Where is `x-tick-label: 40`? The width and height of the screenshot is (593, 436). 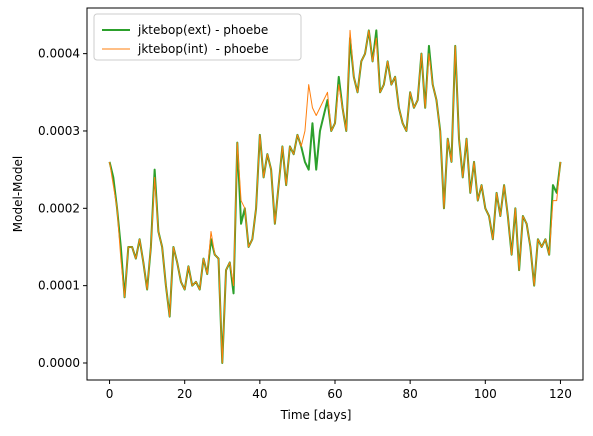
x-tick-label: 40 is located at coordinates (259, 394).